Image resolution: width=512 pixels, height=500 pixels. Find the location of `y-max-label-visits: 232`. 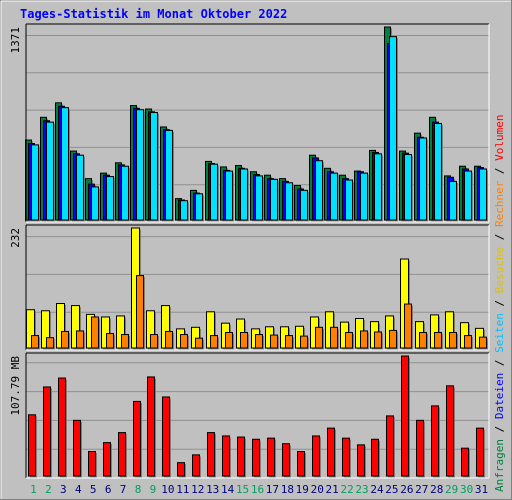

y-max-label-visits: 232 is located at coordinates (15, 238).